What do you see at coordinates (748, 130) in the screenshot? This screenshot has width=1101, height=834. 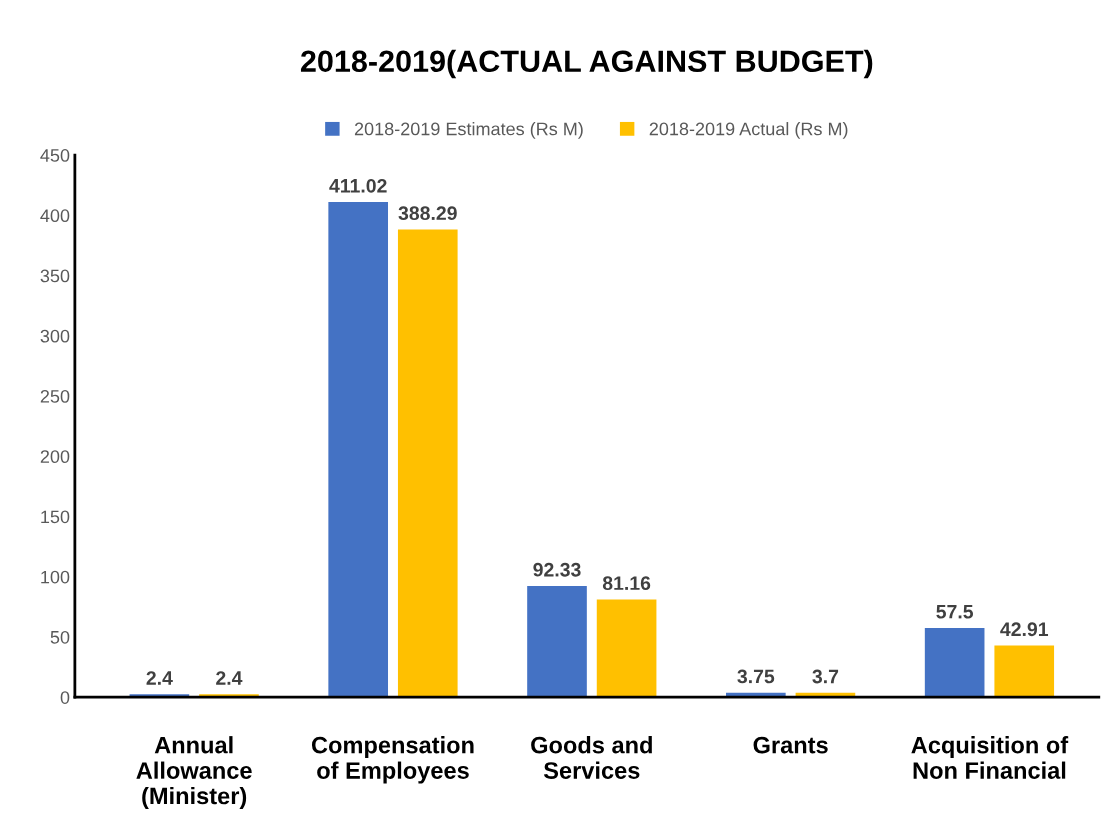 I see `legend-label: 2018-2019 Actual (Rs M)` at bounding box center [748, 130].